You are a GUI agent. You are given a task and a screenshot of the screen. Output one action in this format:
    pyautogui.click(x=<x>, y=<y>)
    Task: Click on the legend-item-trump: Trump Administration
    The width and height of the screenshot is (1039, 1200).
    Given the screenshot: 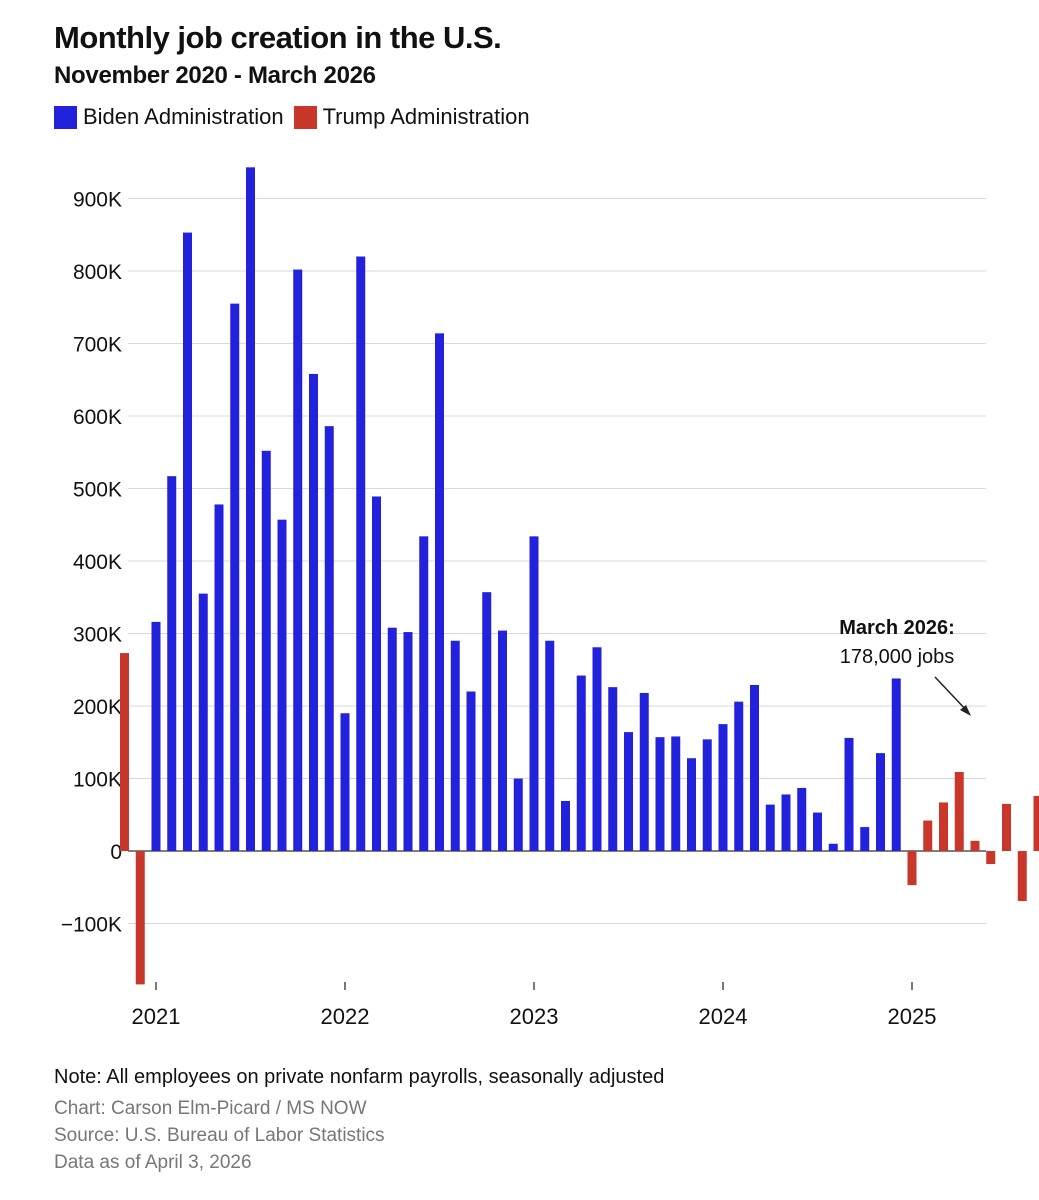 What is the action you would take?
    pyautogui.click(x=411, y=117)
    